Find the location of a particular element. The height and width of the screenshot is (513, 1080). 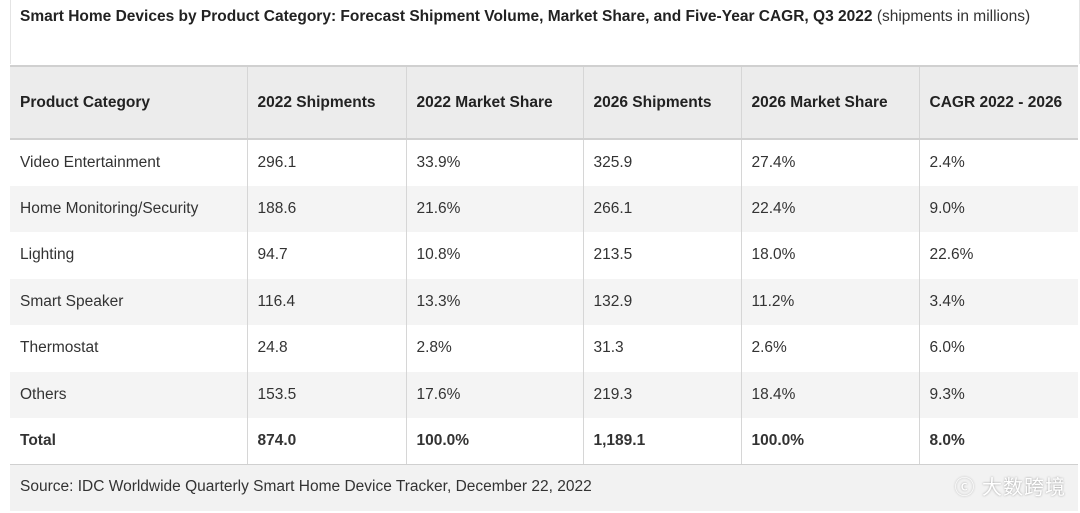

table-cell: Others is located at coordinates (43, 394).